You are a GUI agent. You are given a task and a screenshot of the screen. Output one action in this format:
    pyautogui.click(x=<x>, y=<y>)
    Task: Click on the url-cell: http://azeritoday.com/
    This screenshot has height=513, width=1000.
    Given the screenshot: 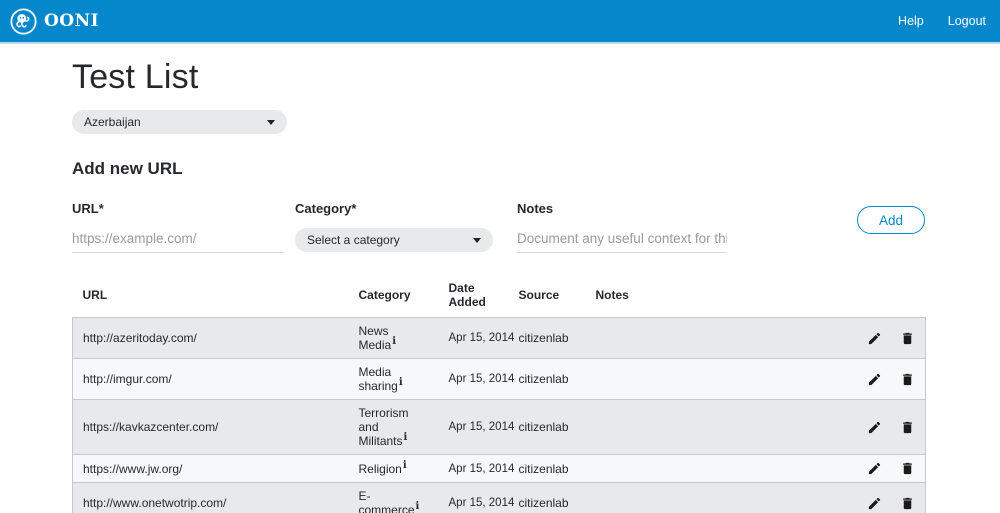 What is the action you would take?
    pyautogui.click(x=210, y=338)
    